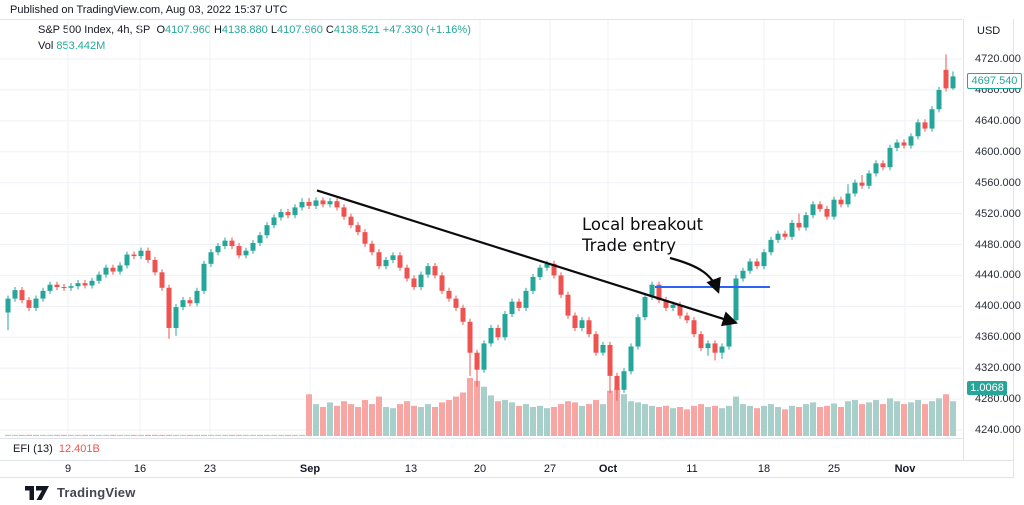 Image resolution: width=1024 pixels, height=505 pixels. Describe the element at coordinates (507, 477) in the screenshot. I see `chart-bottom-border` at that location.